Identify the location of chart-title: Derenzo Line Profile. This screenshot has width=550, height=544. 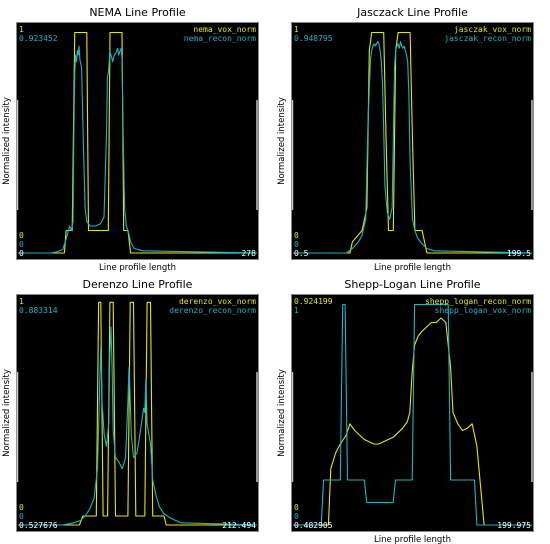
(138, 284).